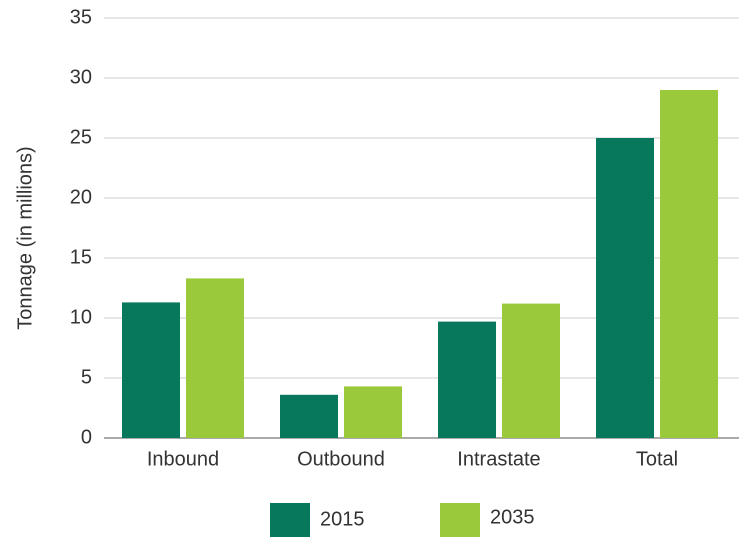 The image size is (739, 542). I want to click on x-tick-label: Outbound, so click(341, 459).